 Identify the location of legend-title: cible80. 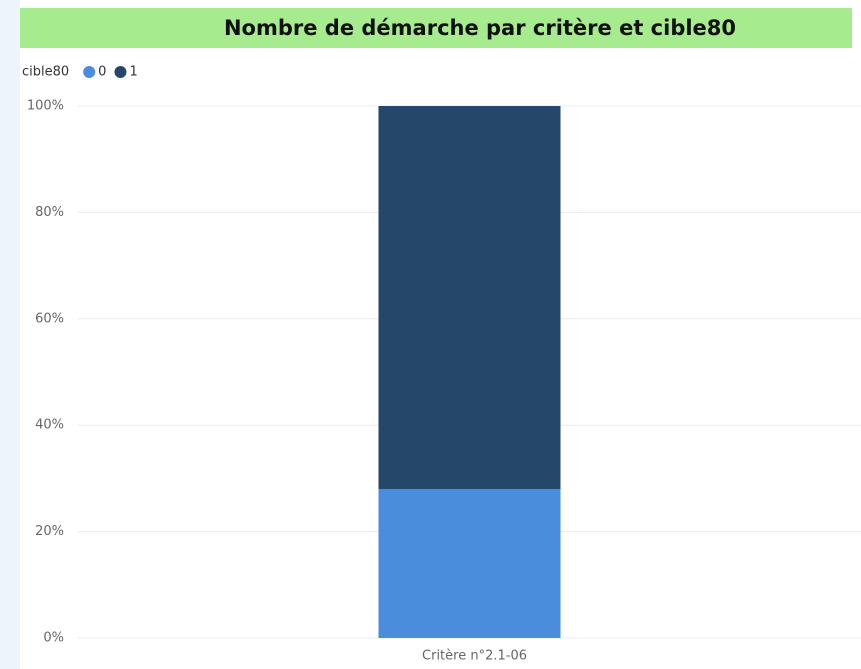
(45, 72).